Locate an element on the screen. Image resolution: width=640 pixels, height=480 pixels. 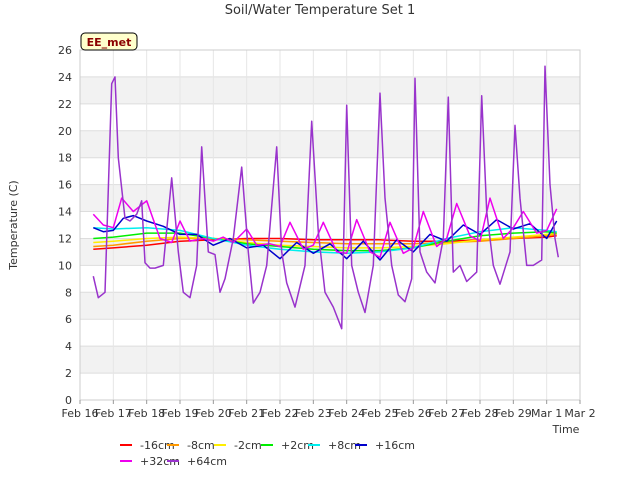
legend-item: +16cm is located at coordinates (385, 445).